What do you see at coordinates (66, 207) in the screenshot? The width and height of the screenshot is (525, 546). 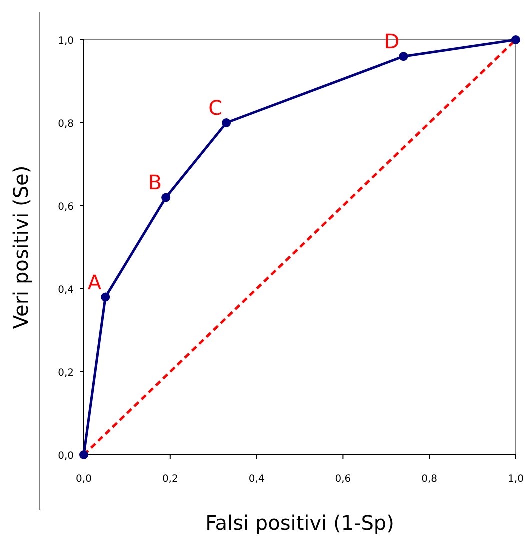 I see `y-tick-label: 0,6` at bounding box center [66, 207].